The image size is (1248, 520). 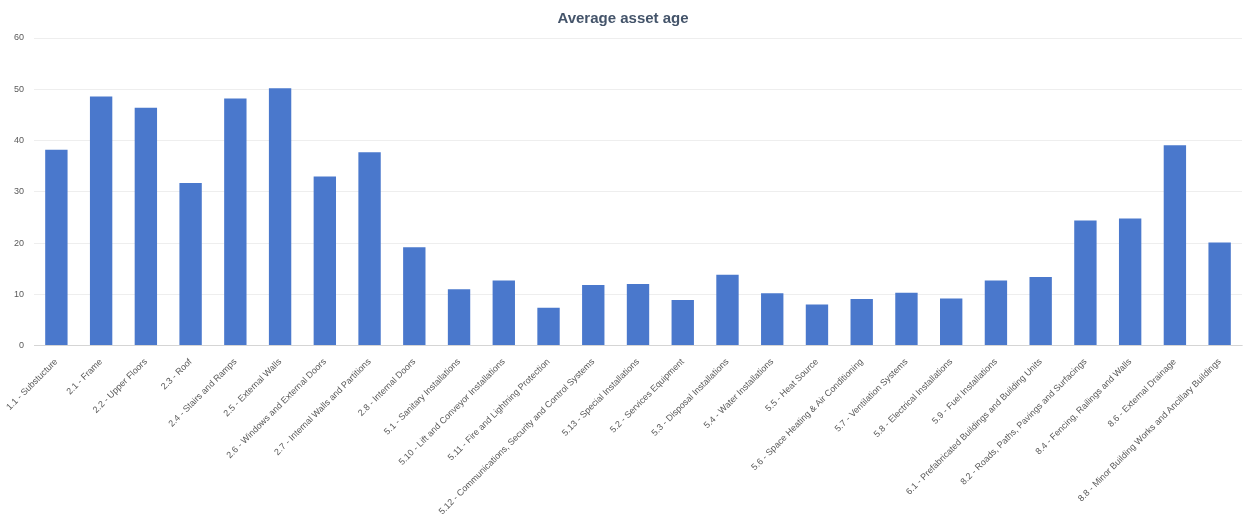 What do you see at coordinates (19, 191) in the screenshot?
I see `y-tick-label: 30` at bounding box center [19, 191].